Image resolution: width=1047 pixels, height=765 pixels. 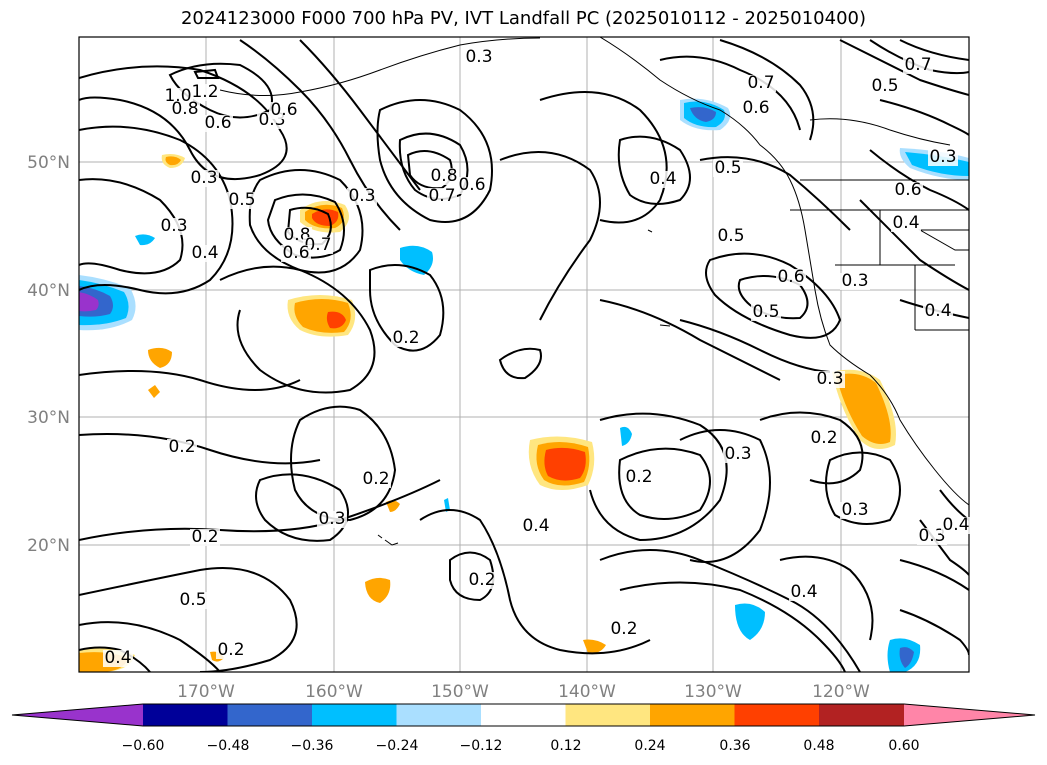 What do you see at coordinates (48, 163) in the screenshot?
I see `lat-label-50n: 50°N` at bounding box center [48, 163].